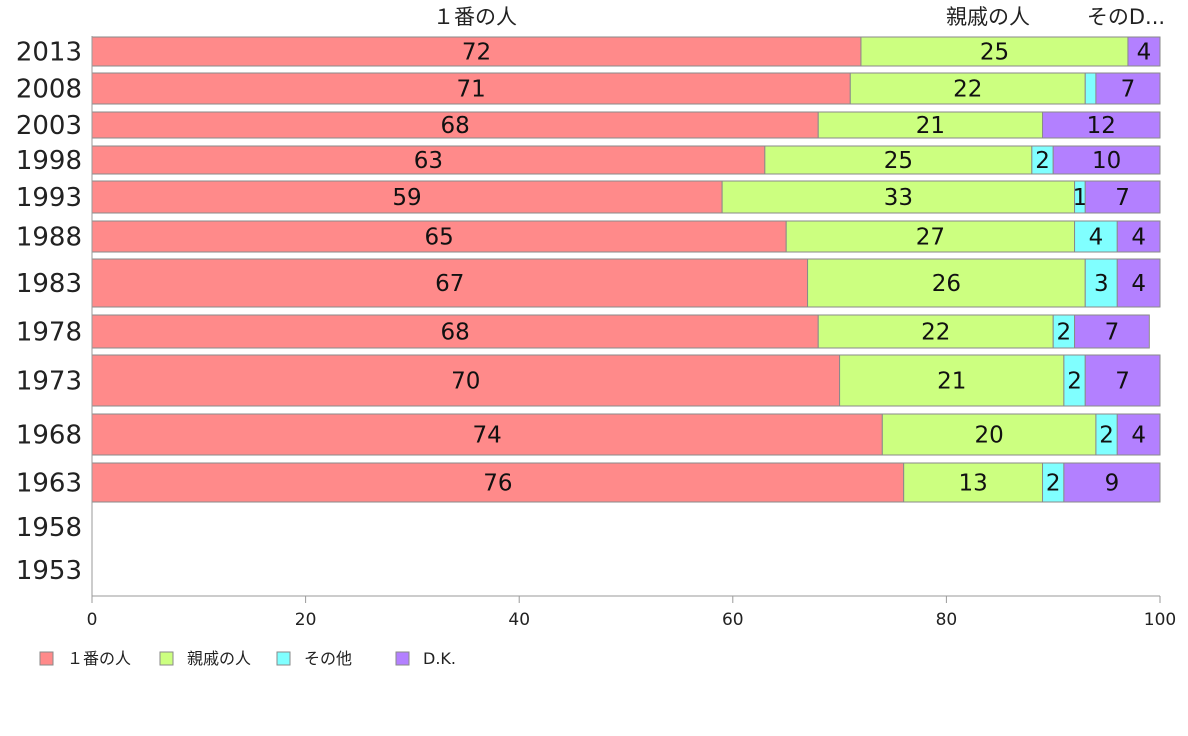  What do you see at coordinates (49, 198) in the screenshot?
I see `y-tick-label: 1993` at bounding box center [49, 198].